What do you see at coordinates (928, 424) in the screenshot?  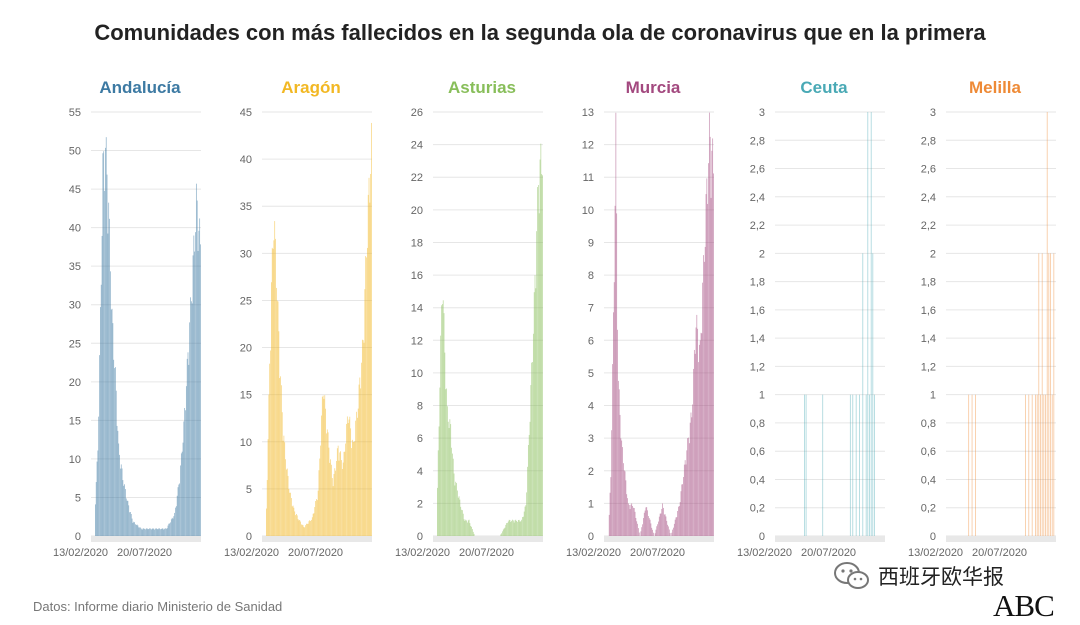 I see `y-tick-label: 0,8` at bounding box center [928, 424].